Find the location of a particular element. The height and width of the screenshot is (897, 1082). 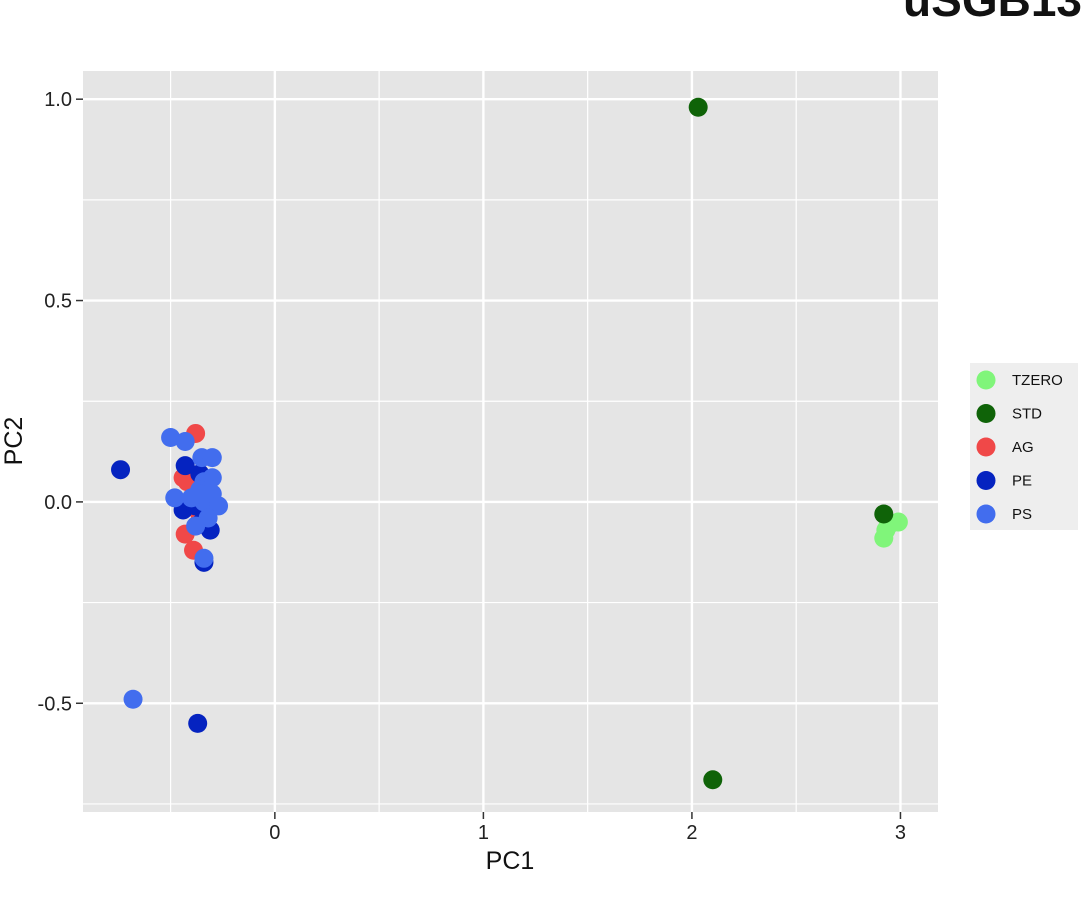

legend-key-tzero is located at coordinates (986, 380).